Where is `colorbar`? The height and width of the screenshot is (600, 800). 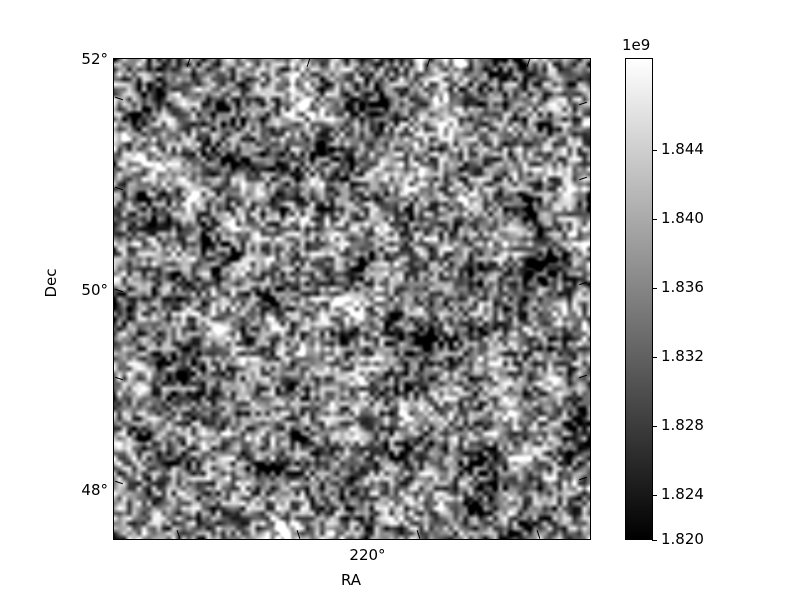
colorbar is located at coordinates (639, 299).